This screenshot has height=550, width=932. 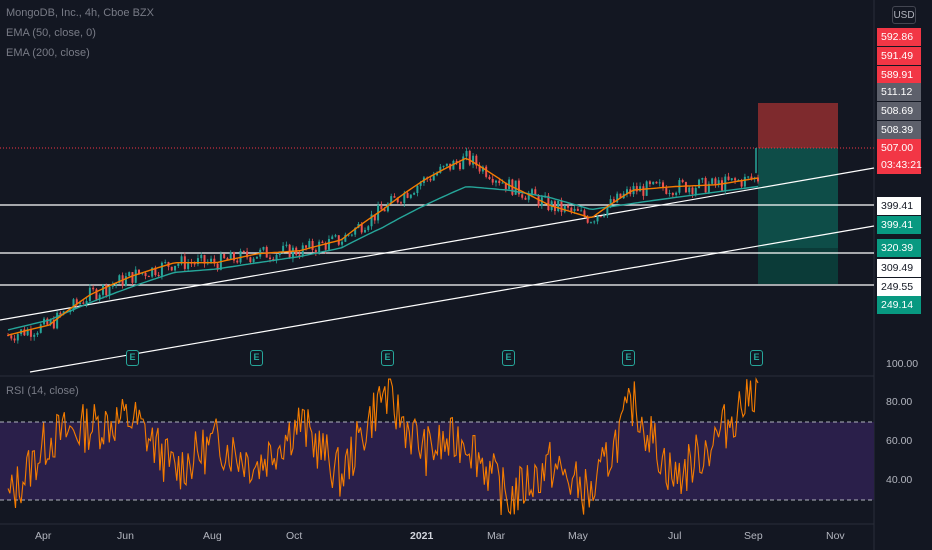 What do you see at coordinates (798, 125) in the screenshot?
I see `stop-loss-zone` at bounding box center [798, 125].